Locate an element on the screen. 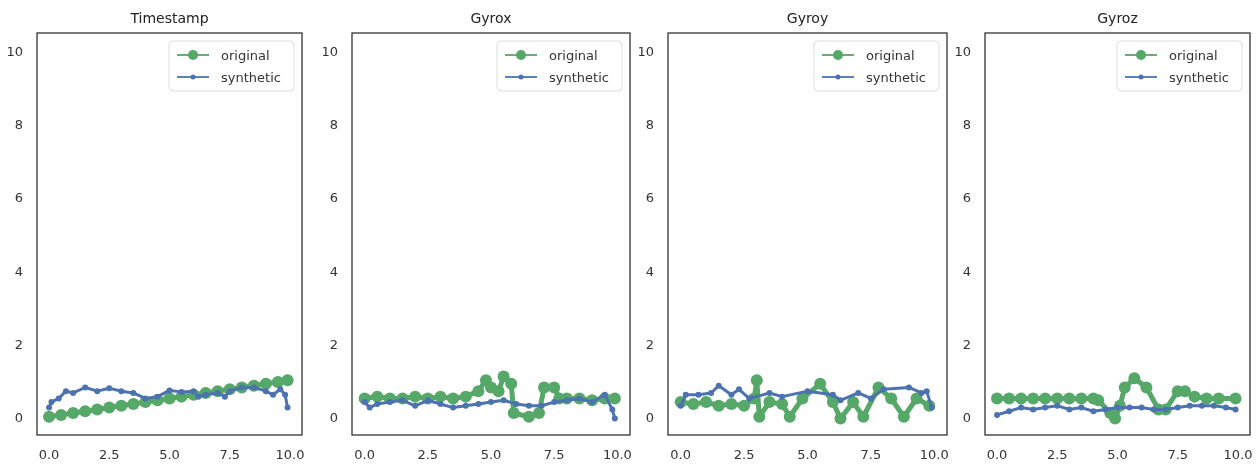 This screenshot has height=467, width=1260. y-tick-label: 10 is located at coordinates (962, 52).